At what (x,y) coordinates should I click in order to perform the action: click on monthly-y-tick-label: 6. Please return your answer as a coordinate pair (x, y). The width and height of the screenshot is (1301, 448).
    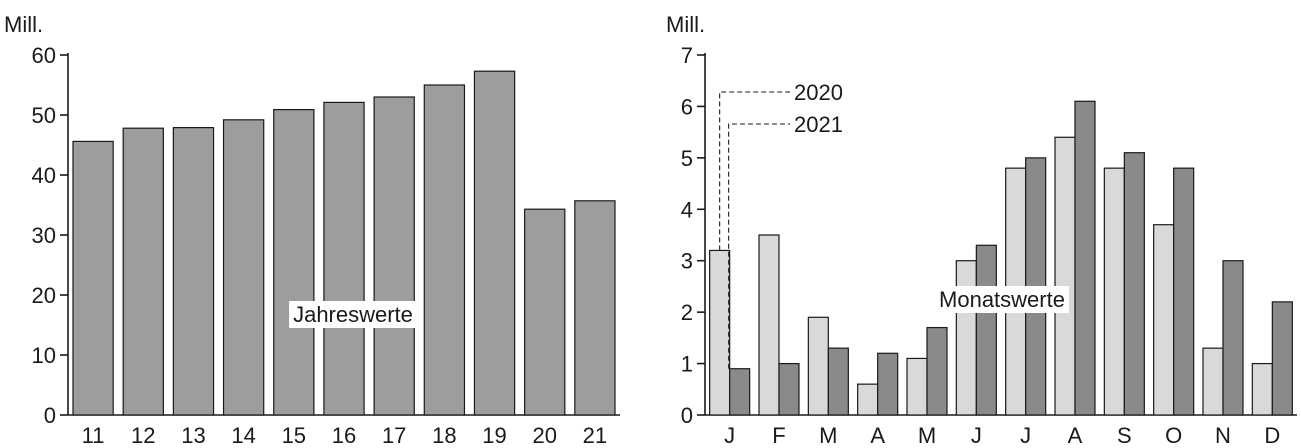
    Looking at the image, I should click on (687, 106).